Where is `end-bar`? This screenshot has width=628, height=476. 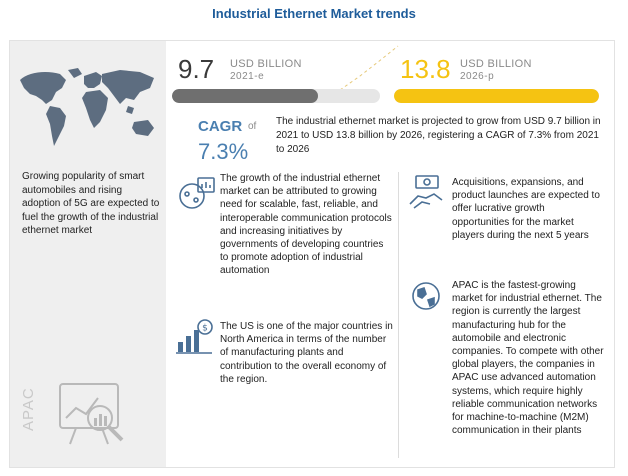 end-bar is located at coordinates (496, 96).